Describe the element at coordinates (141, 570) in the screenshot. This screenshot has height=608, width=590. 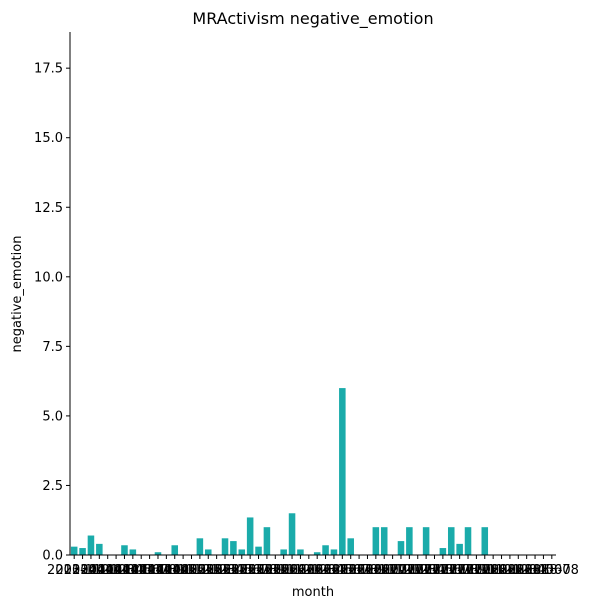
I see `x-tick-label: 2014-07` at that location.